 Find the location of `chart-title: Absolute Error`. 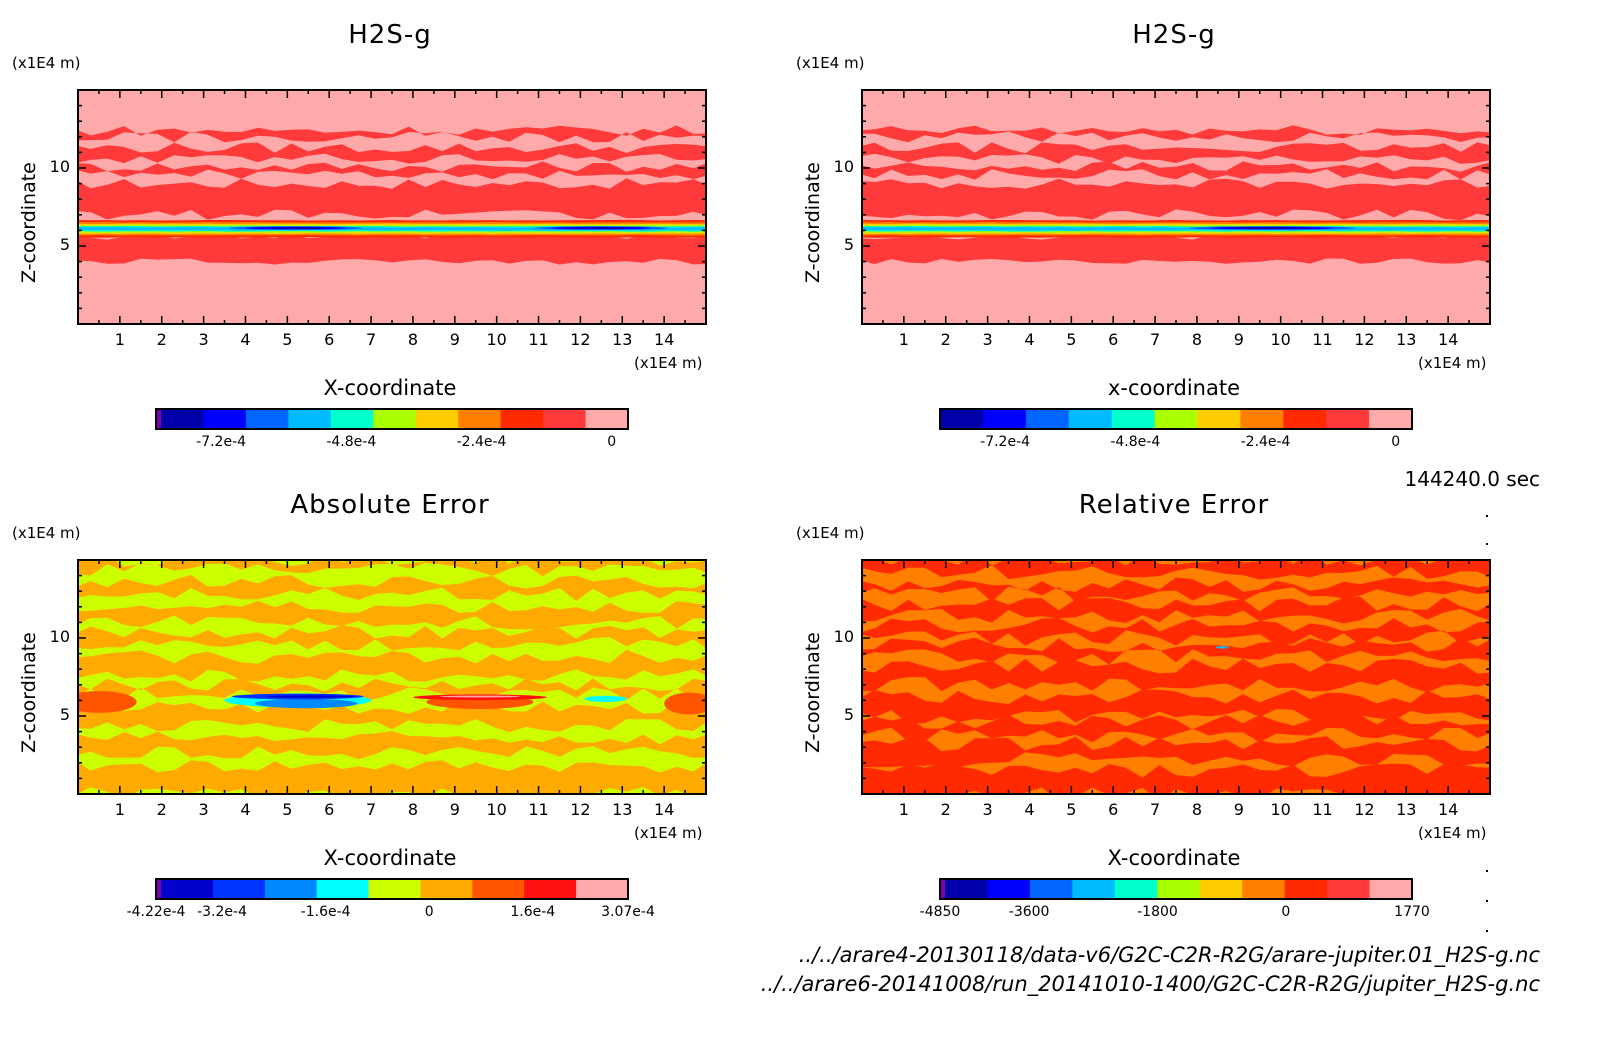

chart-title: Absolute Error is located at coordinates (390, 505).